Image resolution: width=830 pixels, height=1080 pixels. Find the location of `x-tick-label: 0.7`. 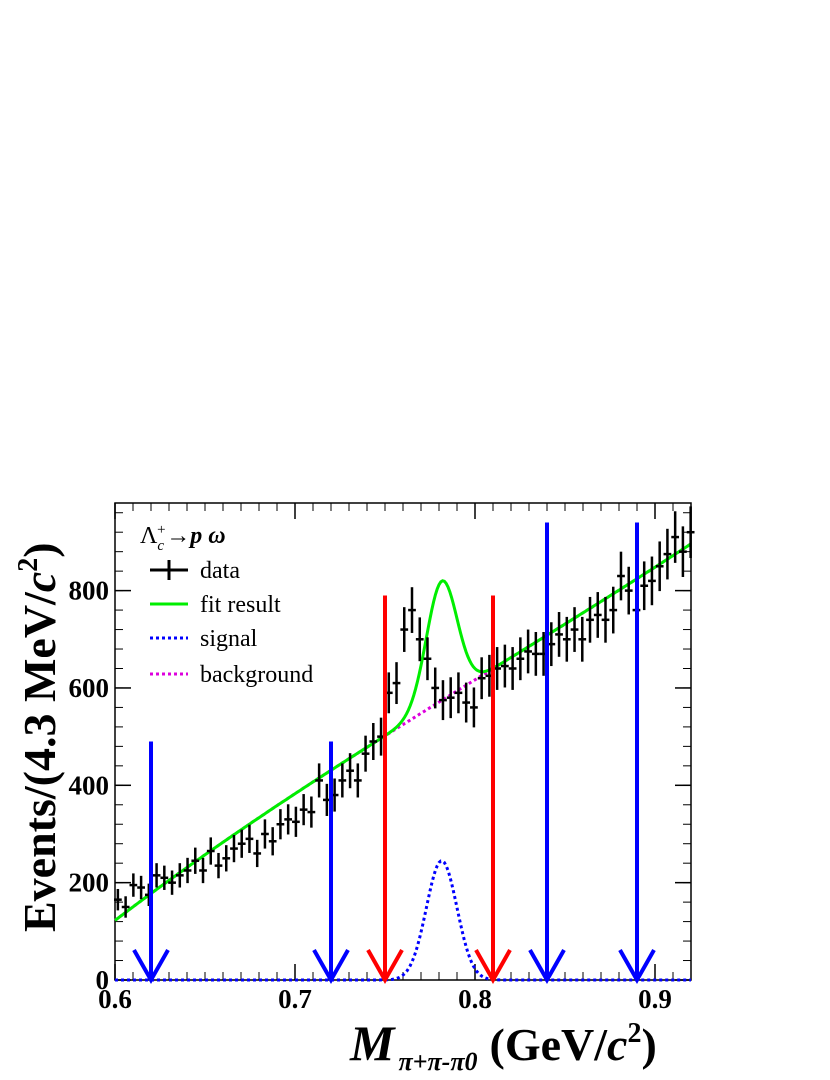

x-tick-label: 0.7 is located at coordinates (295, 999).